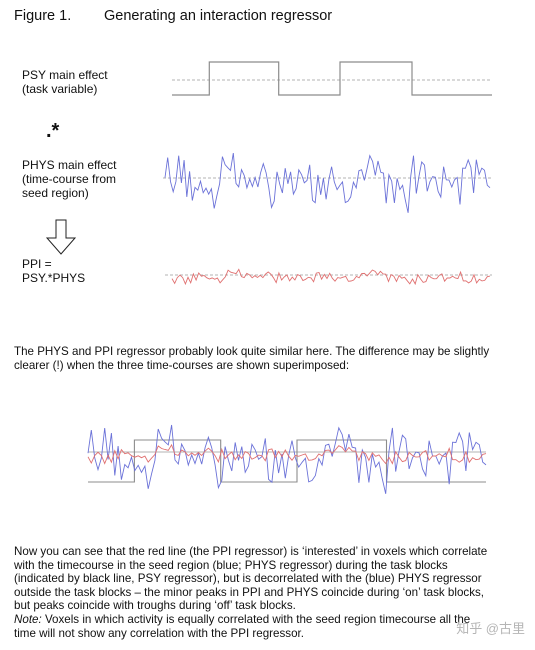  I want to click on overlay-panel, so click(287, 459).